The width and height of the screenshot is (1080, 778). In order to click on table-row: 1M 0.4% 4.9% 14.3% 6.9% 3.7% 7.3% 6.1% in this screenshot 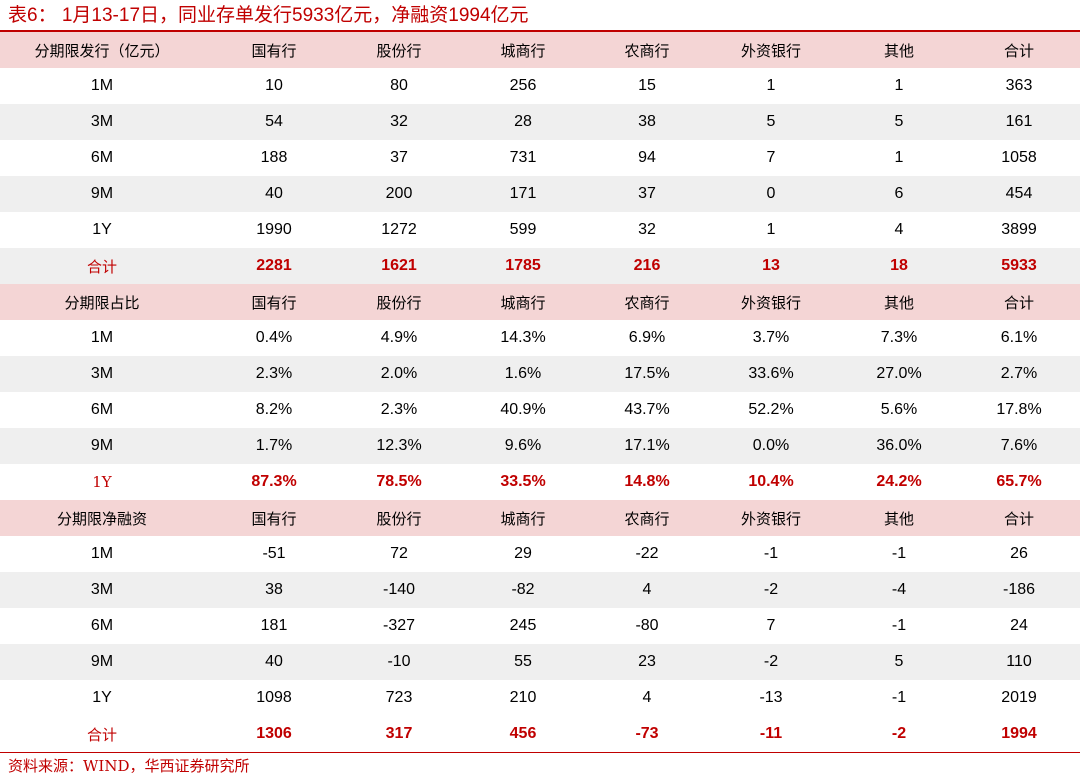, I will do `click(540, 338)`.